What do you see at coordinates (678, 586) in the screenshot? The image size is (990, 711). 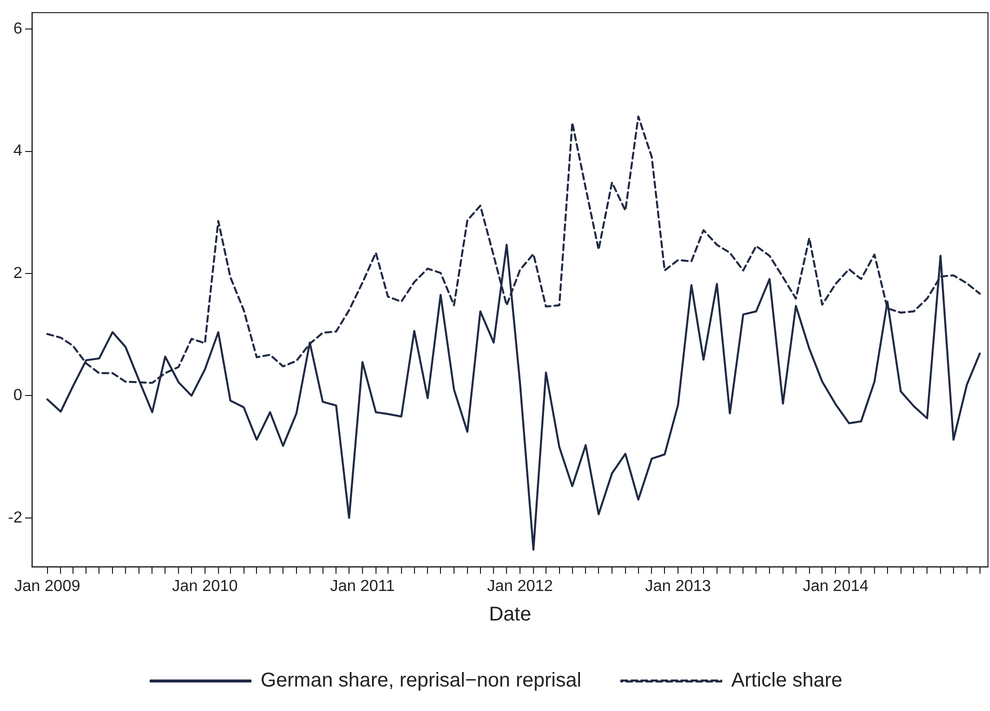 I see `x-tick-label: Jan 2013` at bounding box center [678, 586].